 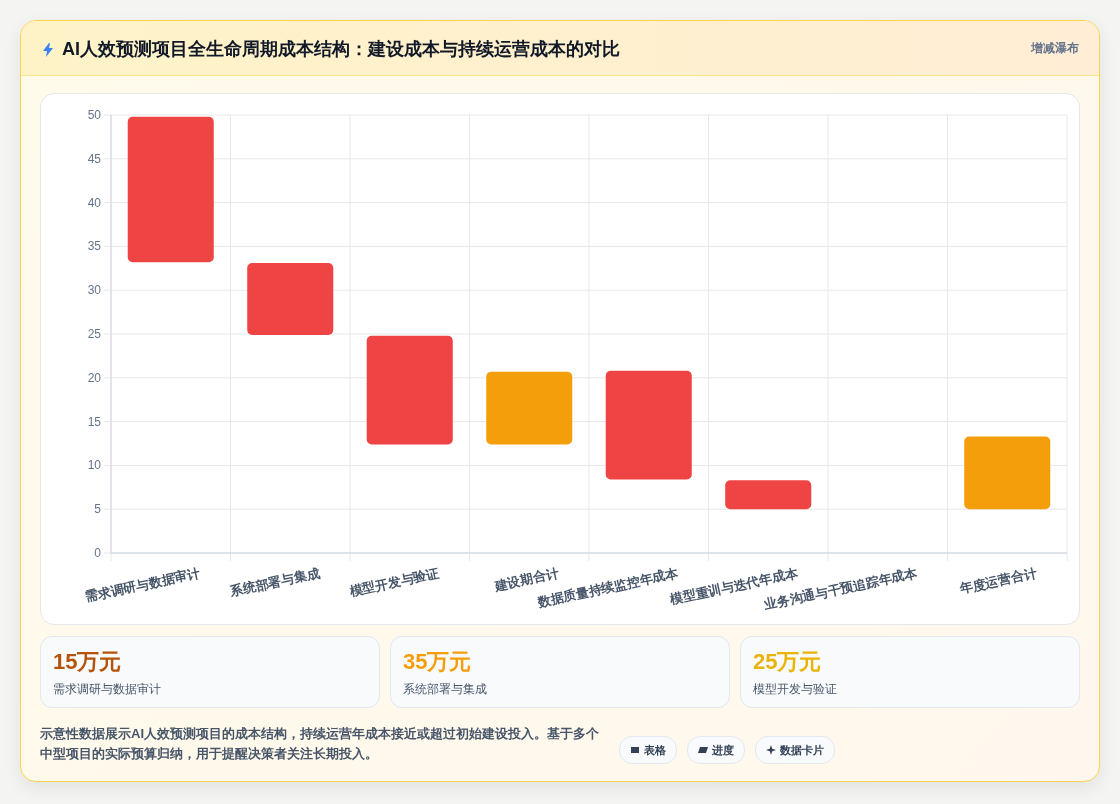 What do you see at coordinates (94, 290) in the screenshot?
I see `y-tick-label: 30` at bounding box center [94, 290].